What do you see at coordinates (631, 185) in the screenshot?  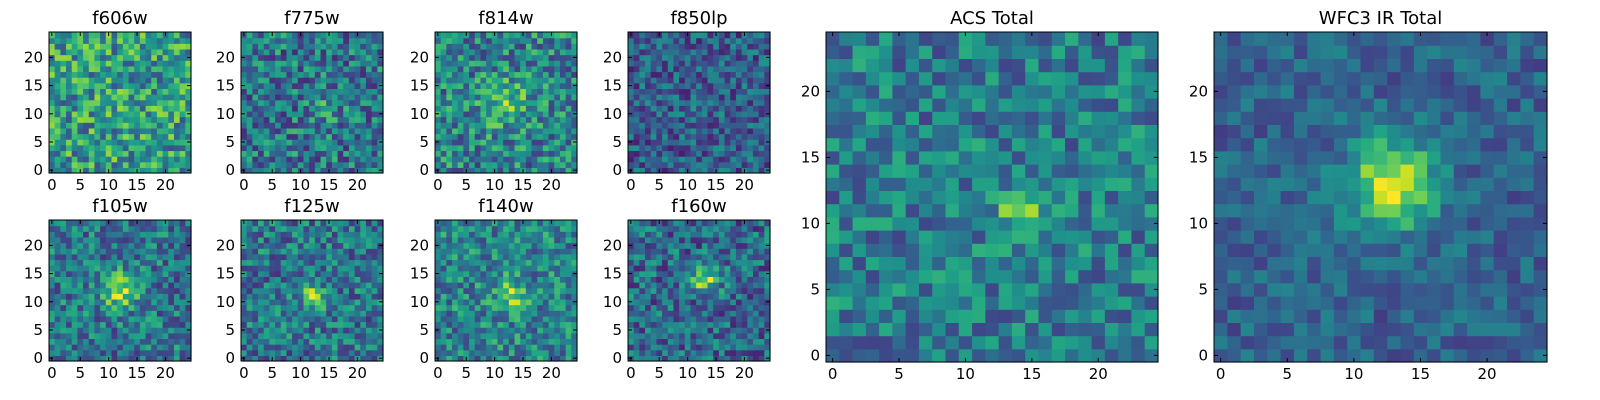 I see `x-tick-label: 0` at bounding box center [631, 185].